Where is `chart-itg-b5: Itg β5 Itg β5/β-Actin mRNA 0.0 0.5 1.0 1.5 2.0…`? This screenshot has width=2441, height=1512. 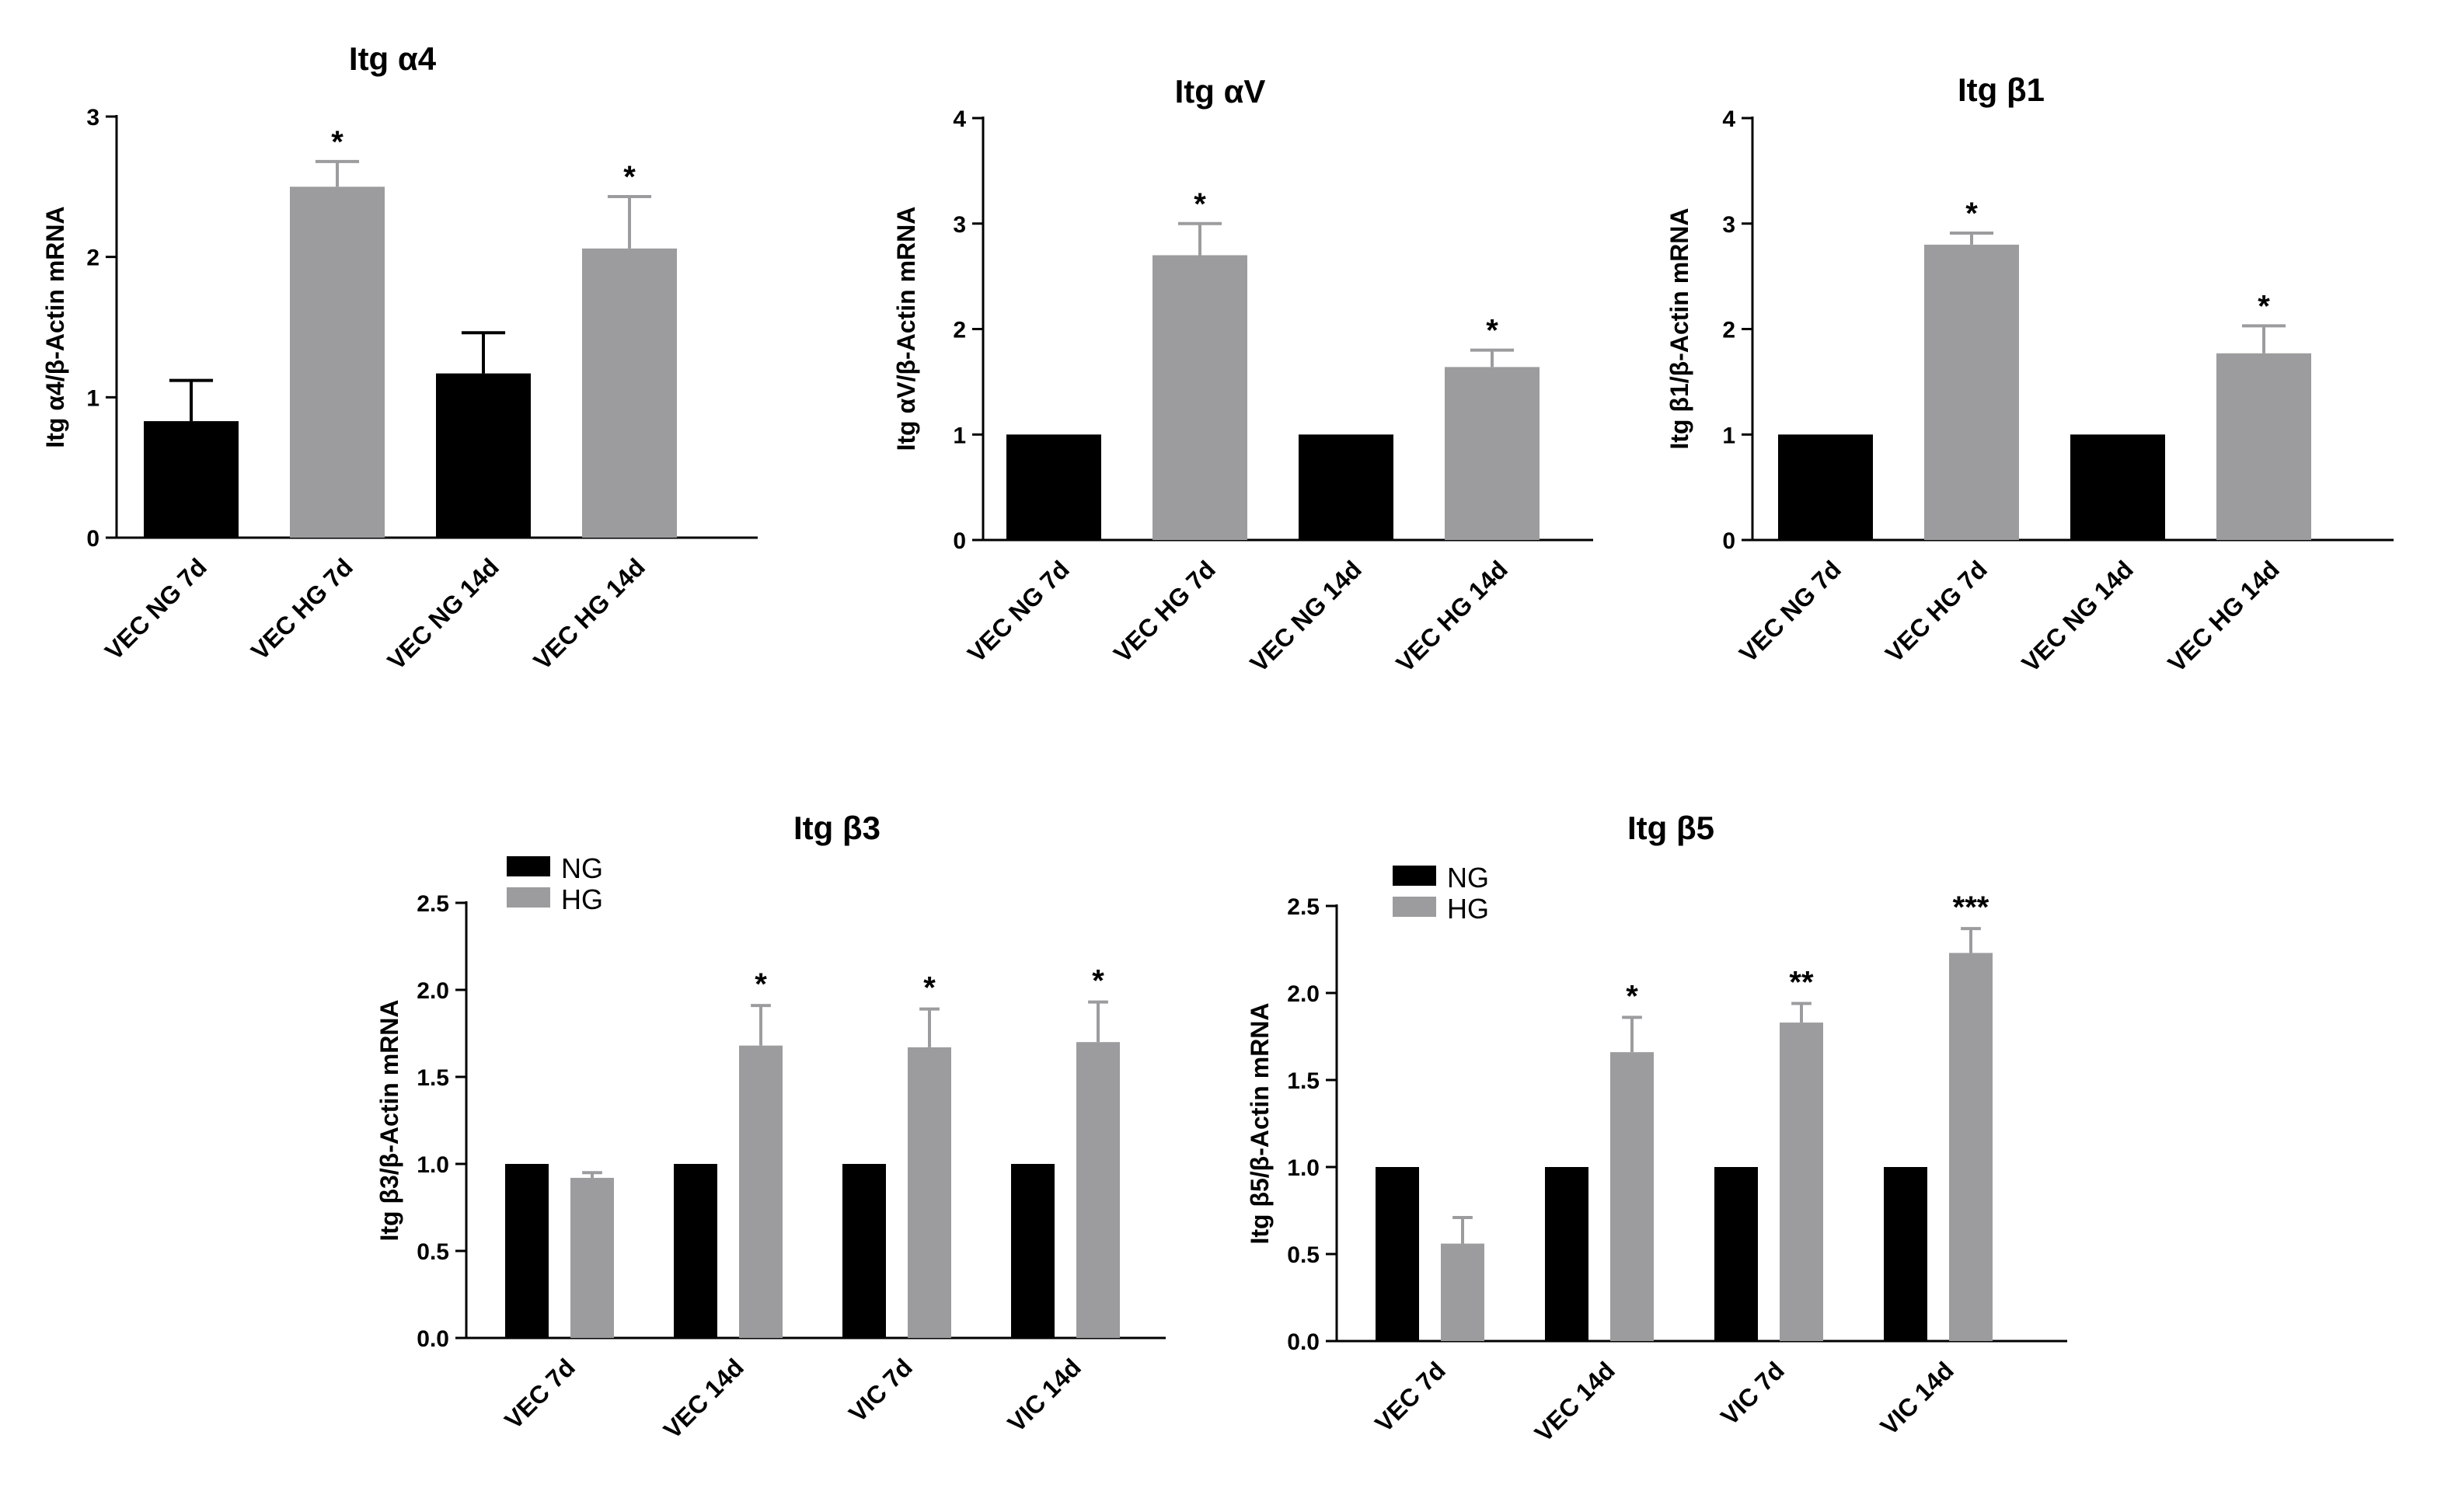 chart-itg-b5: Itg β5 Itg β5/β-Actin mRNA 0.0 0.5 1.0 1.5 2.0… is located at coordinates (1656, 1129).